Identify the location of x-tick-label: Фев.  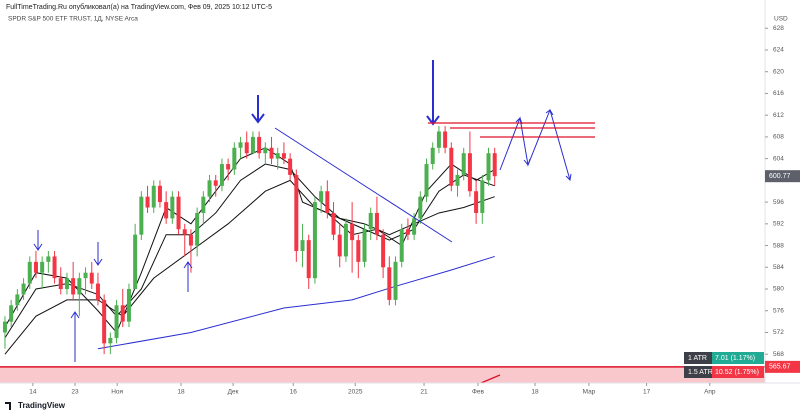
(478, 392).